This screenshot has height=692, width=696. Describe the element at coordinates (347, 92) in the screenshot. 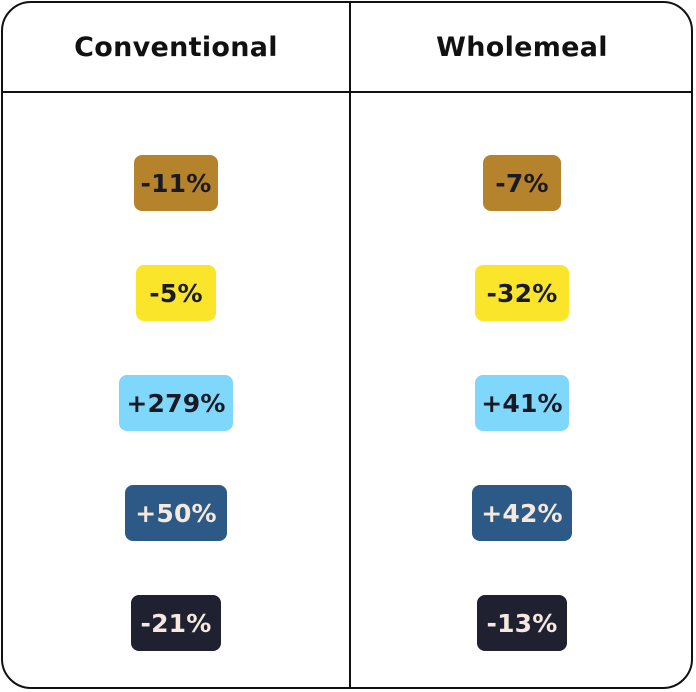

I see `header-divider` at that location.